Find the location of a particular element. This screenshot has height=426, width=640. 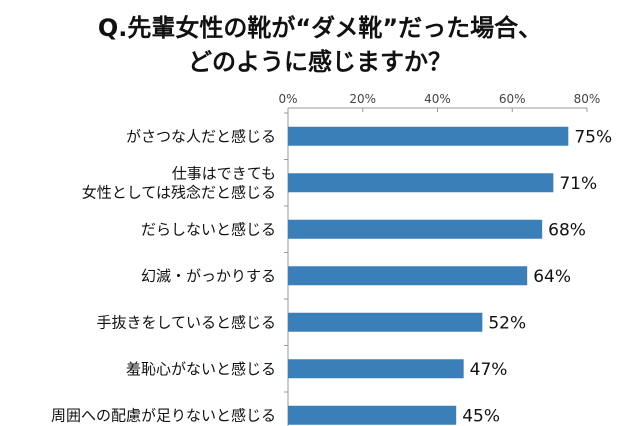

category-label: 羞恥心がないと感じる is located at coordinates (201, 369).